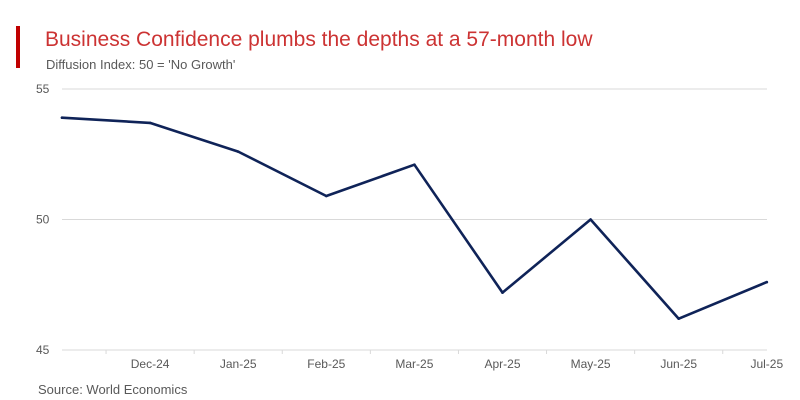 Image resolution: width=800 pixels, height=400 pixels. I want to click on x-tick-label: May-25, so click(591, 364).